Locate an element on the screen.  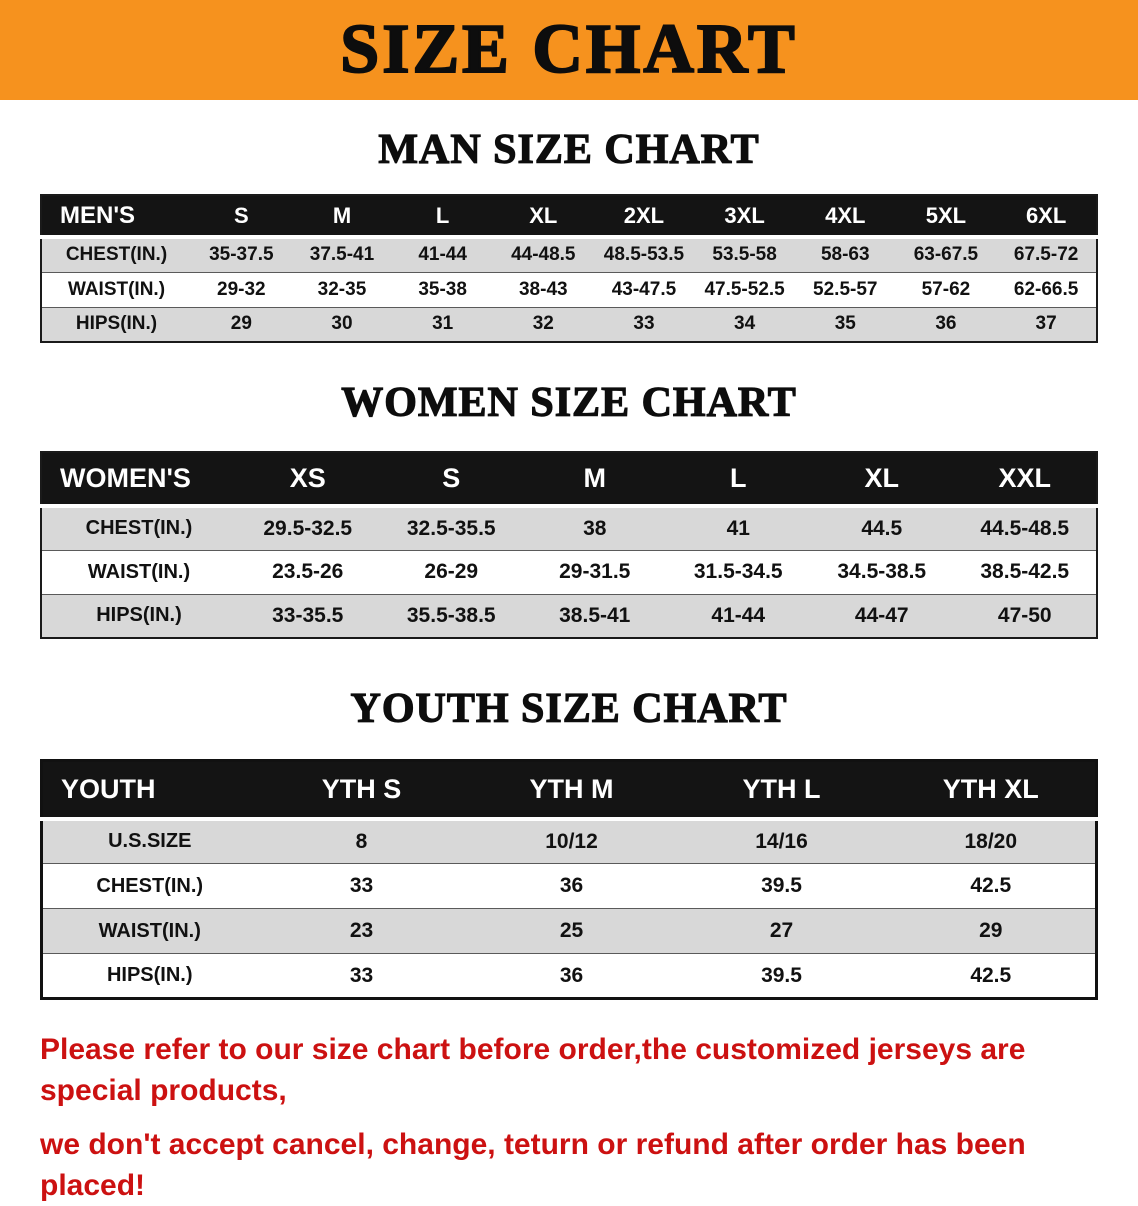
youth-chest-row: CHEST(IN.) 33 36 39.5 42.5 is located at coordinates (569, 886).